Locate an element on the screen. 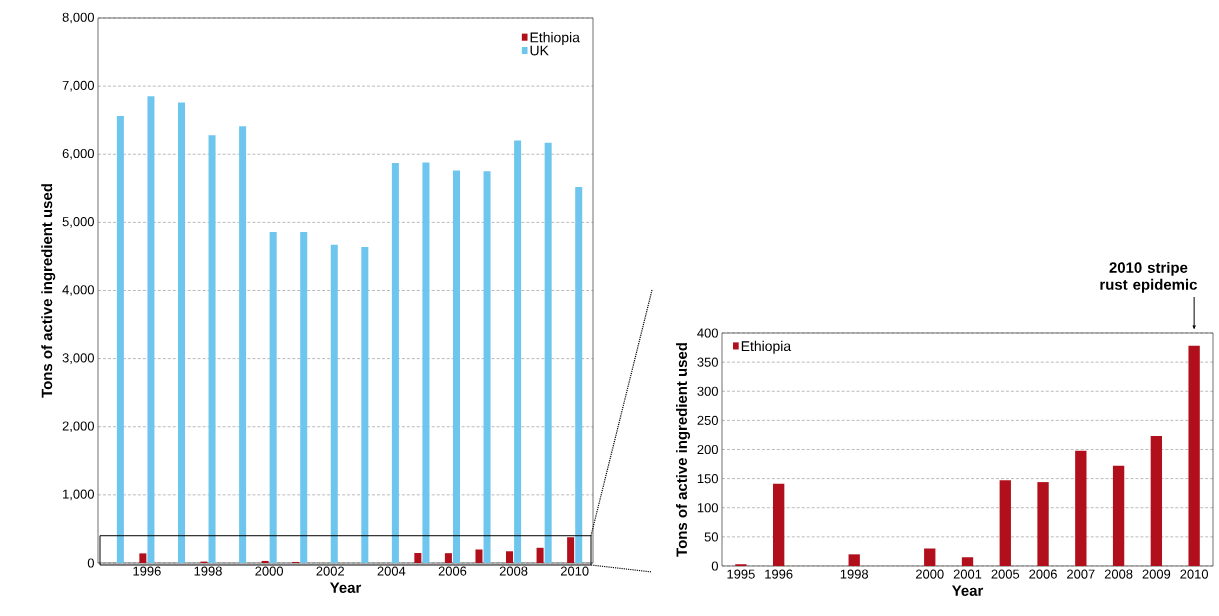 The image size is (1219, 616). y-tick-label: 7,000 is located at coordinates (78, 86).